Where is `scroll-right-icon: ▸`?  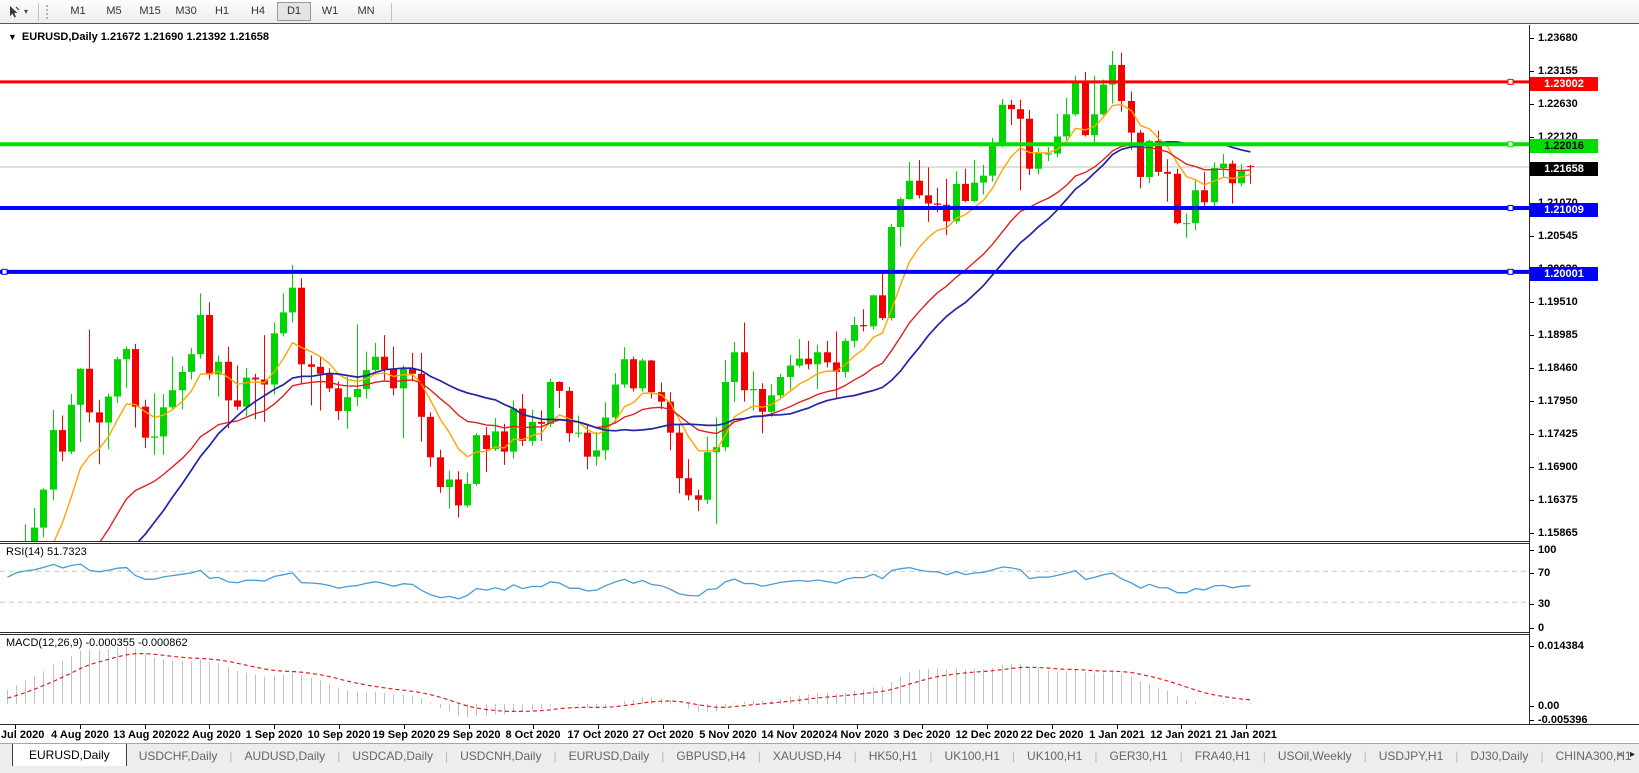
scroll-right-icon: ▸ is located at coordinates (1632, 754).